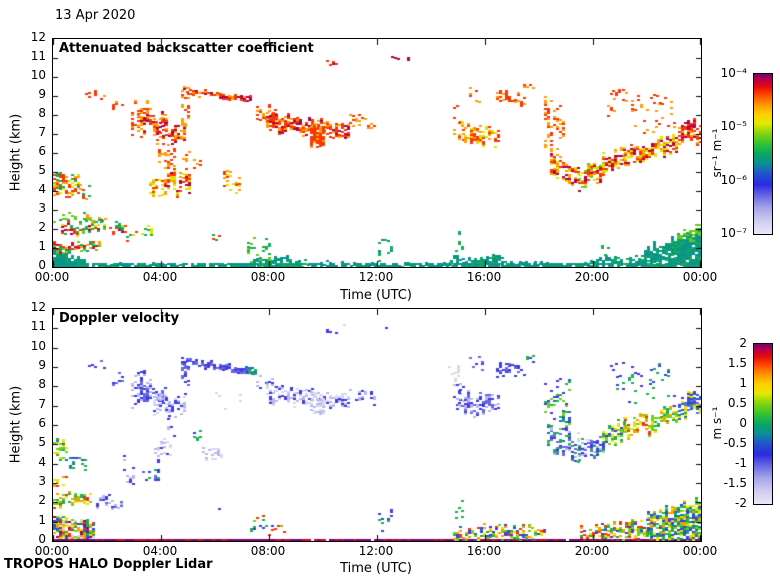 The width and height of the screenshot is (780, 580). Describe the element at coordinates (733, 126) in the screenshot. I see `colorbar-tick-label: 10⁻⁵` at that location.